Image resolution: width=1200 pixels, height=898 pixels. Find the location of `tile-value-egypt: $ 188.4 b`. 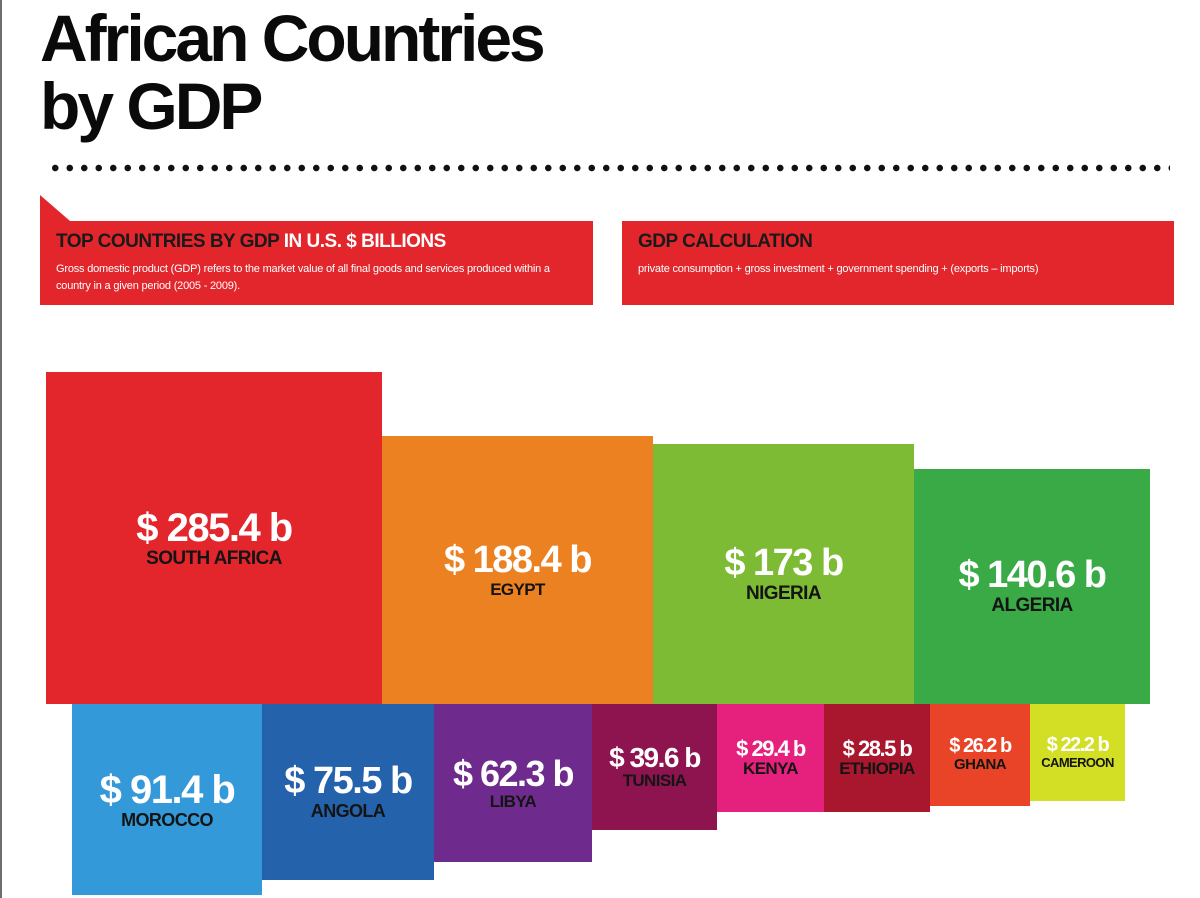

tile-value-egypt: $ 188.4 b is located at coordinates (518, 559).